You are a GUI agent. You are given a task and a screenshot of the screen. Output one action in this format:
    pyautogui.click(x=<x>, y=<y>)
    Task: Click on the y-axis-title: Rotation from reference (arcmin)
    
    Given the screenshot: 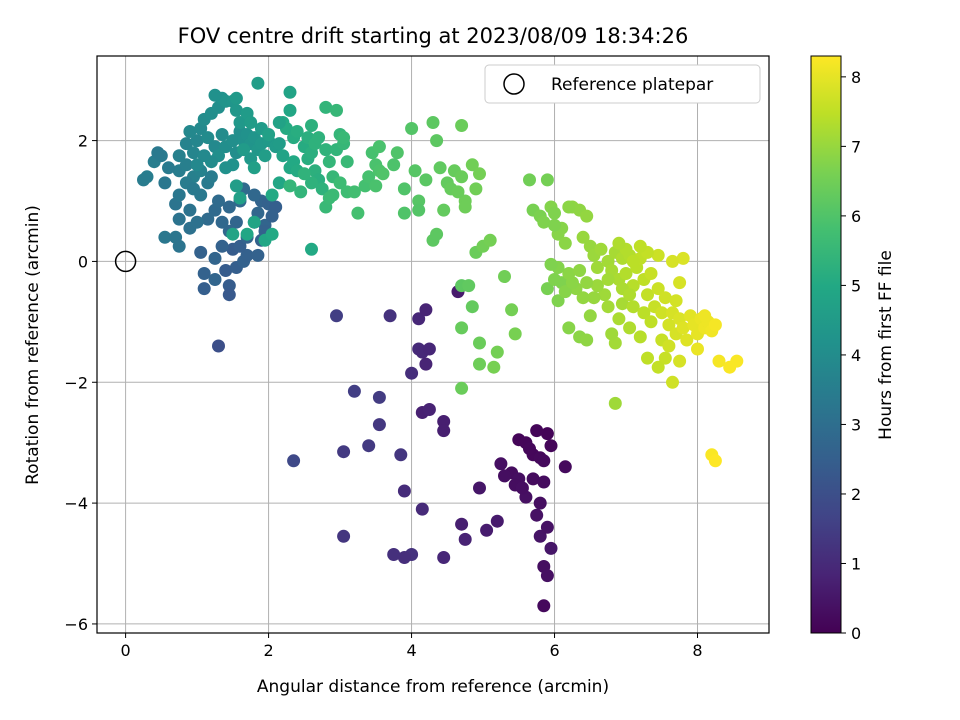 What is the action you would take?
    pyautogui.click(x=33, y=345)
    